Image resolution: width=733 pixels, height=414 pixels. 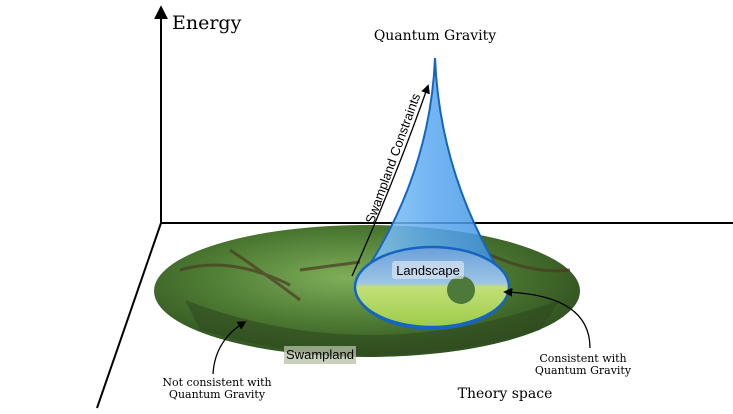 I want to click on not-consistent-arrow, so click(x=229, y=348).